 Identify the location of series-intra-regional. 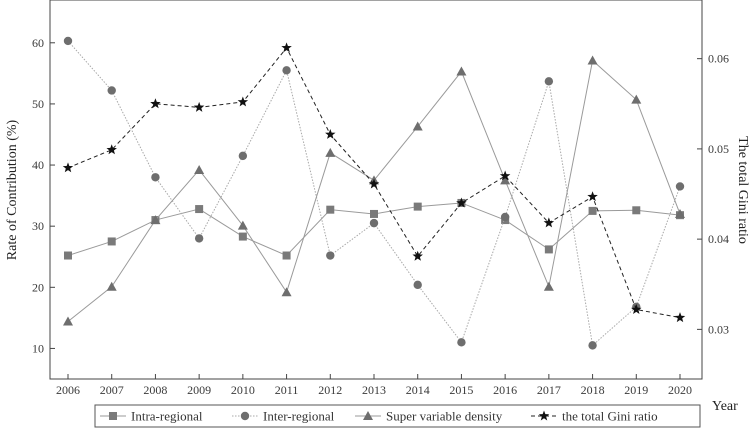
(374, 229).